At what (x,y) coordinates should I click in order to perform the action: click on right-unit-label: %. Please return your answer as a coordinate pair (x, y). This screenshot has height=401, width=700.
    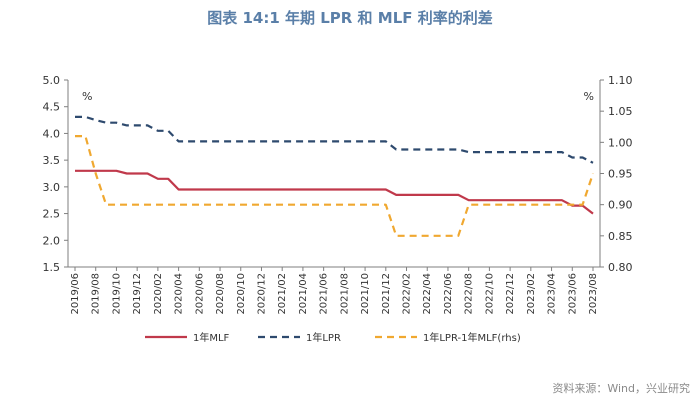
    Looking at the image, I should click on (589, 96).